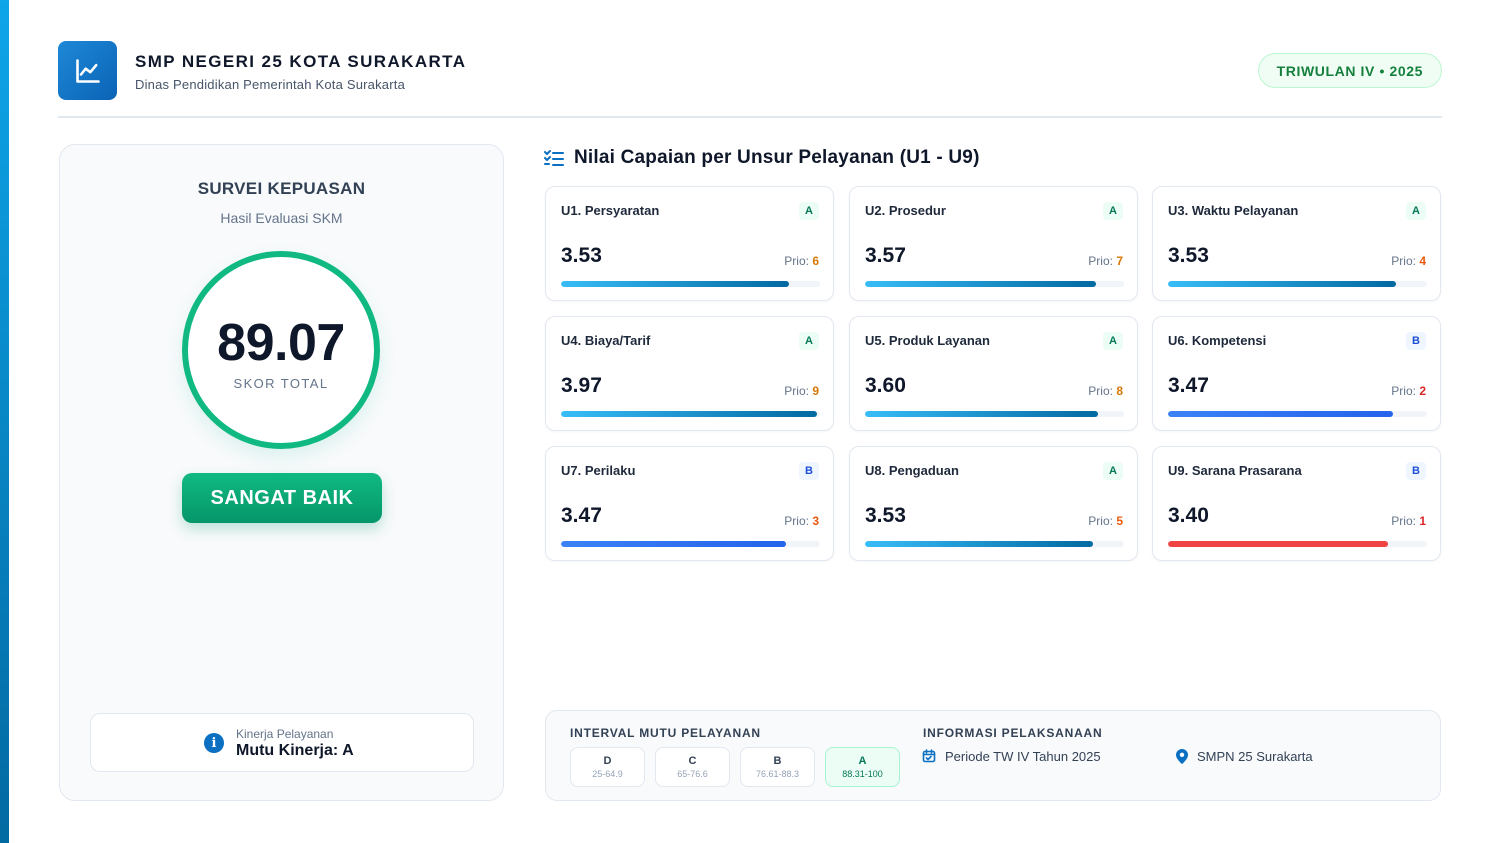 This screenshot has height=843, width=1500. I want to click on location-info: SMPN 25 Surakarta, so click(1244, 756).